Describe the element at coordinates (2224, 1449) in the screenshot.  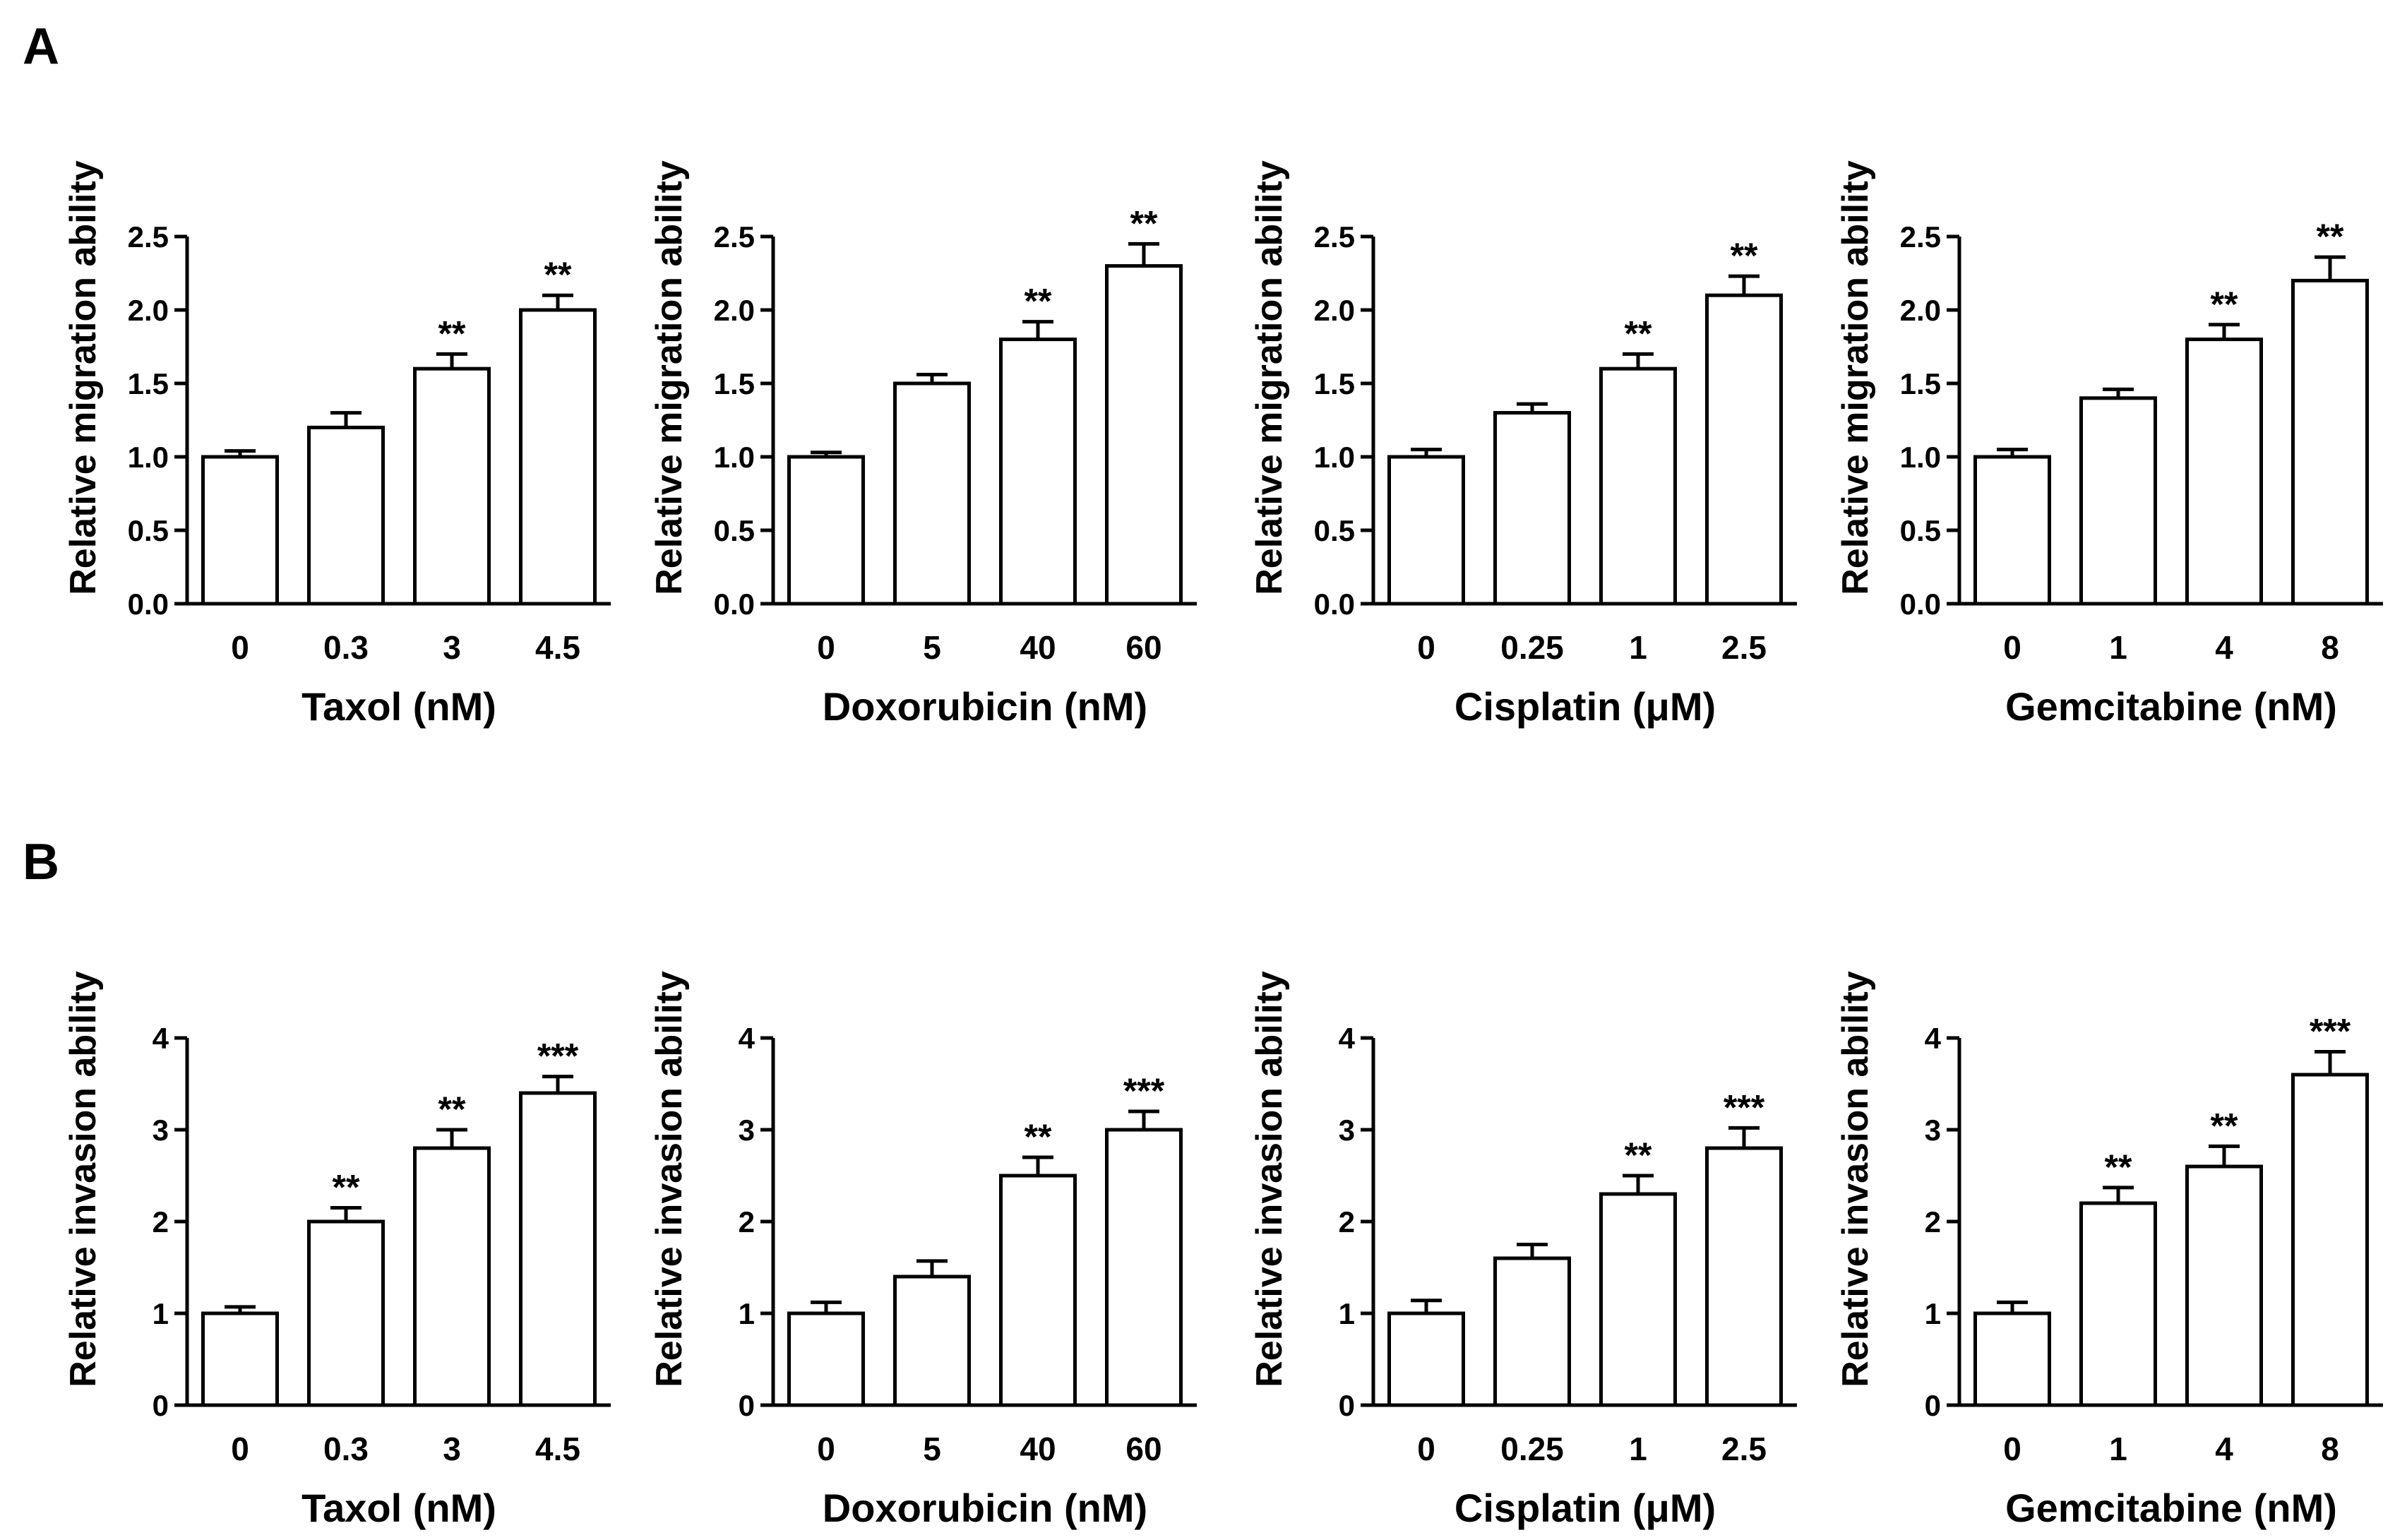
I see `x-tick-label: 4` at that location.